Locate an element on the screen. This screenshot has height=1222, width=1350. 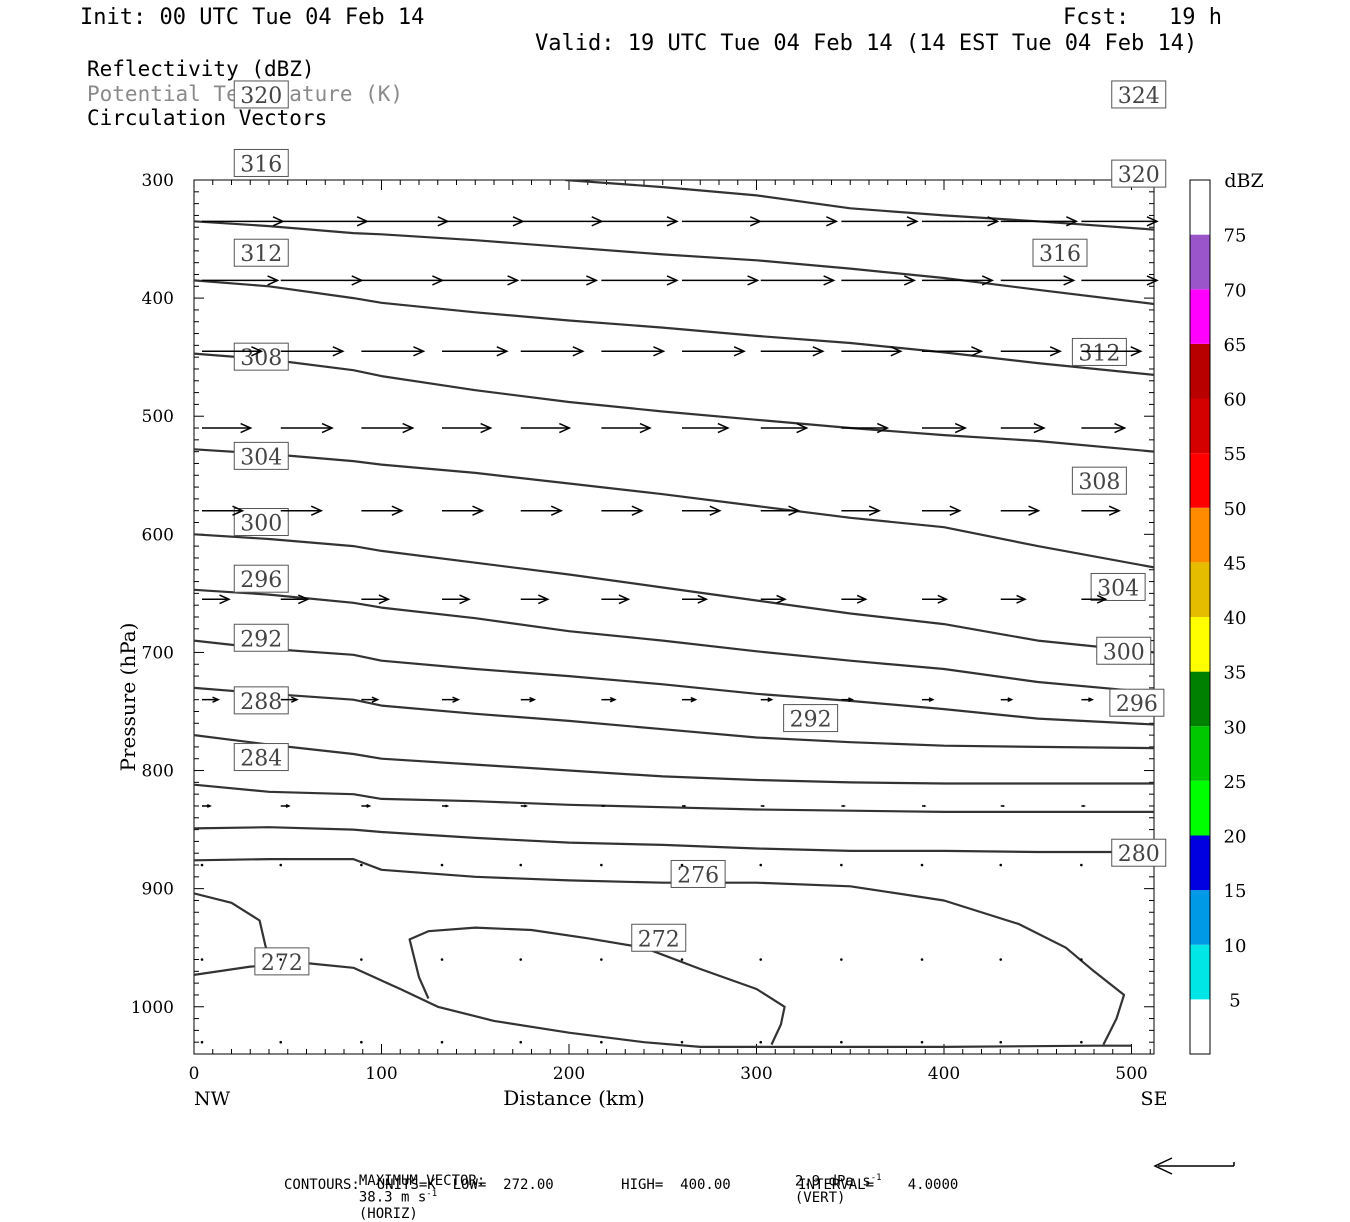
y-axis-label: Pressure (hPa) is located at coordinates (128, 697).